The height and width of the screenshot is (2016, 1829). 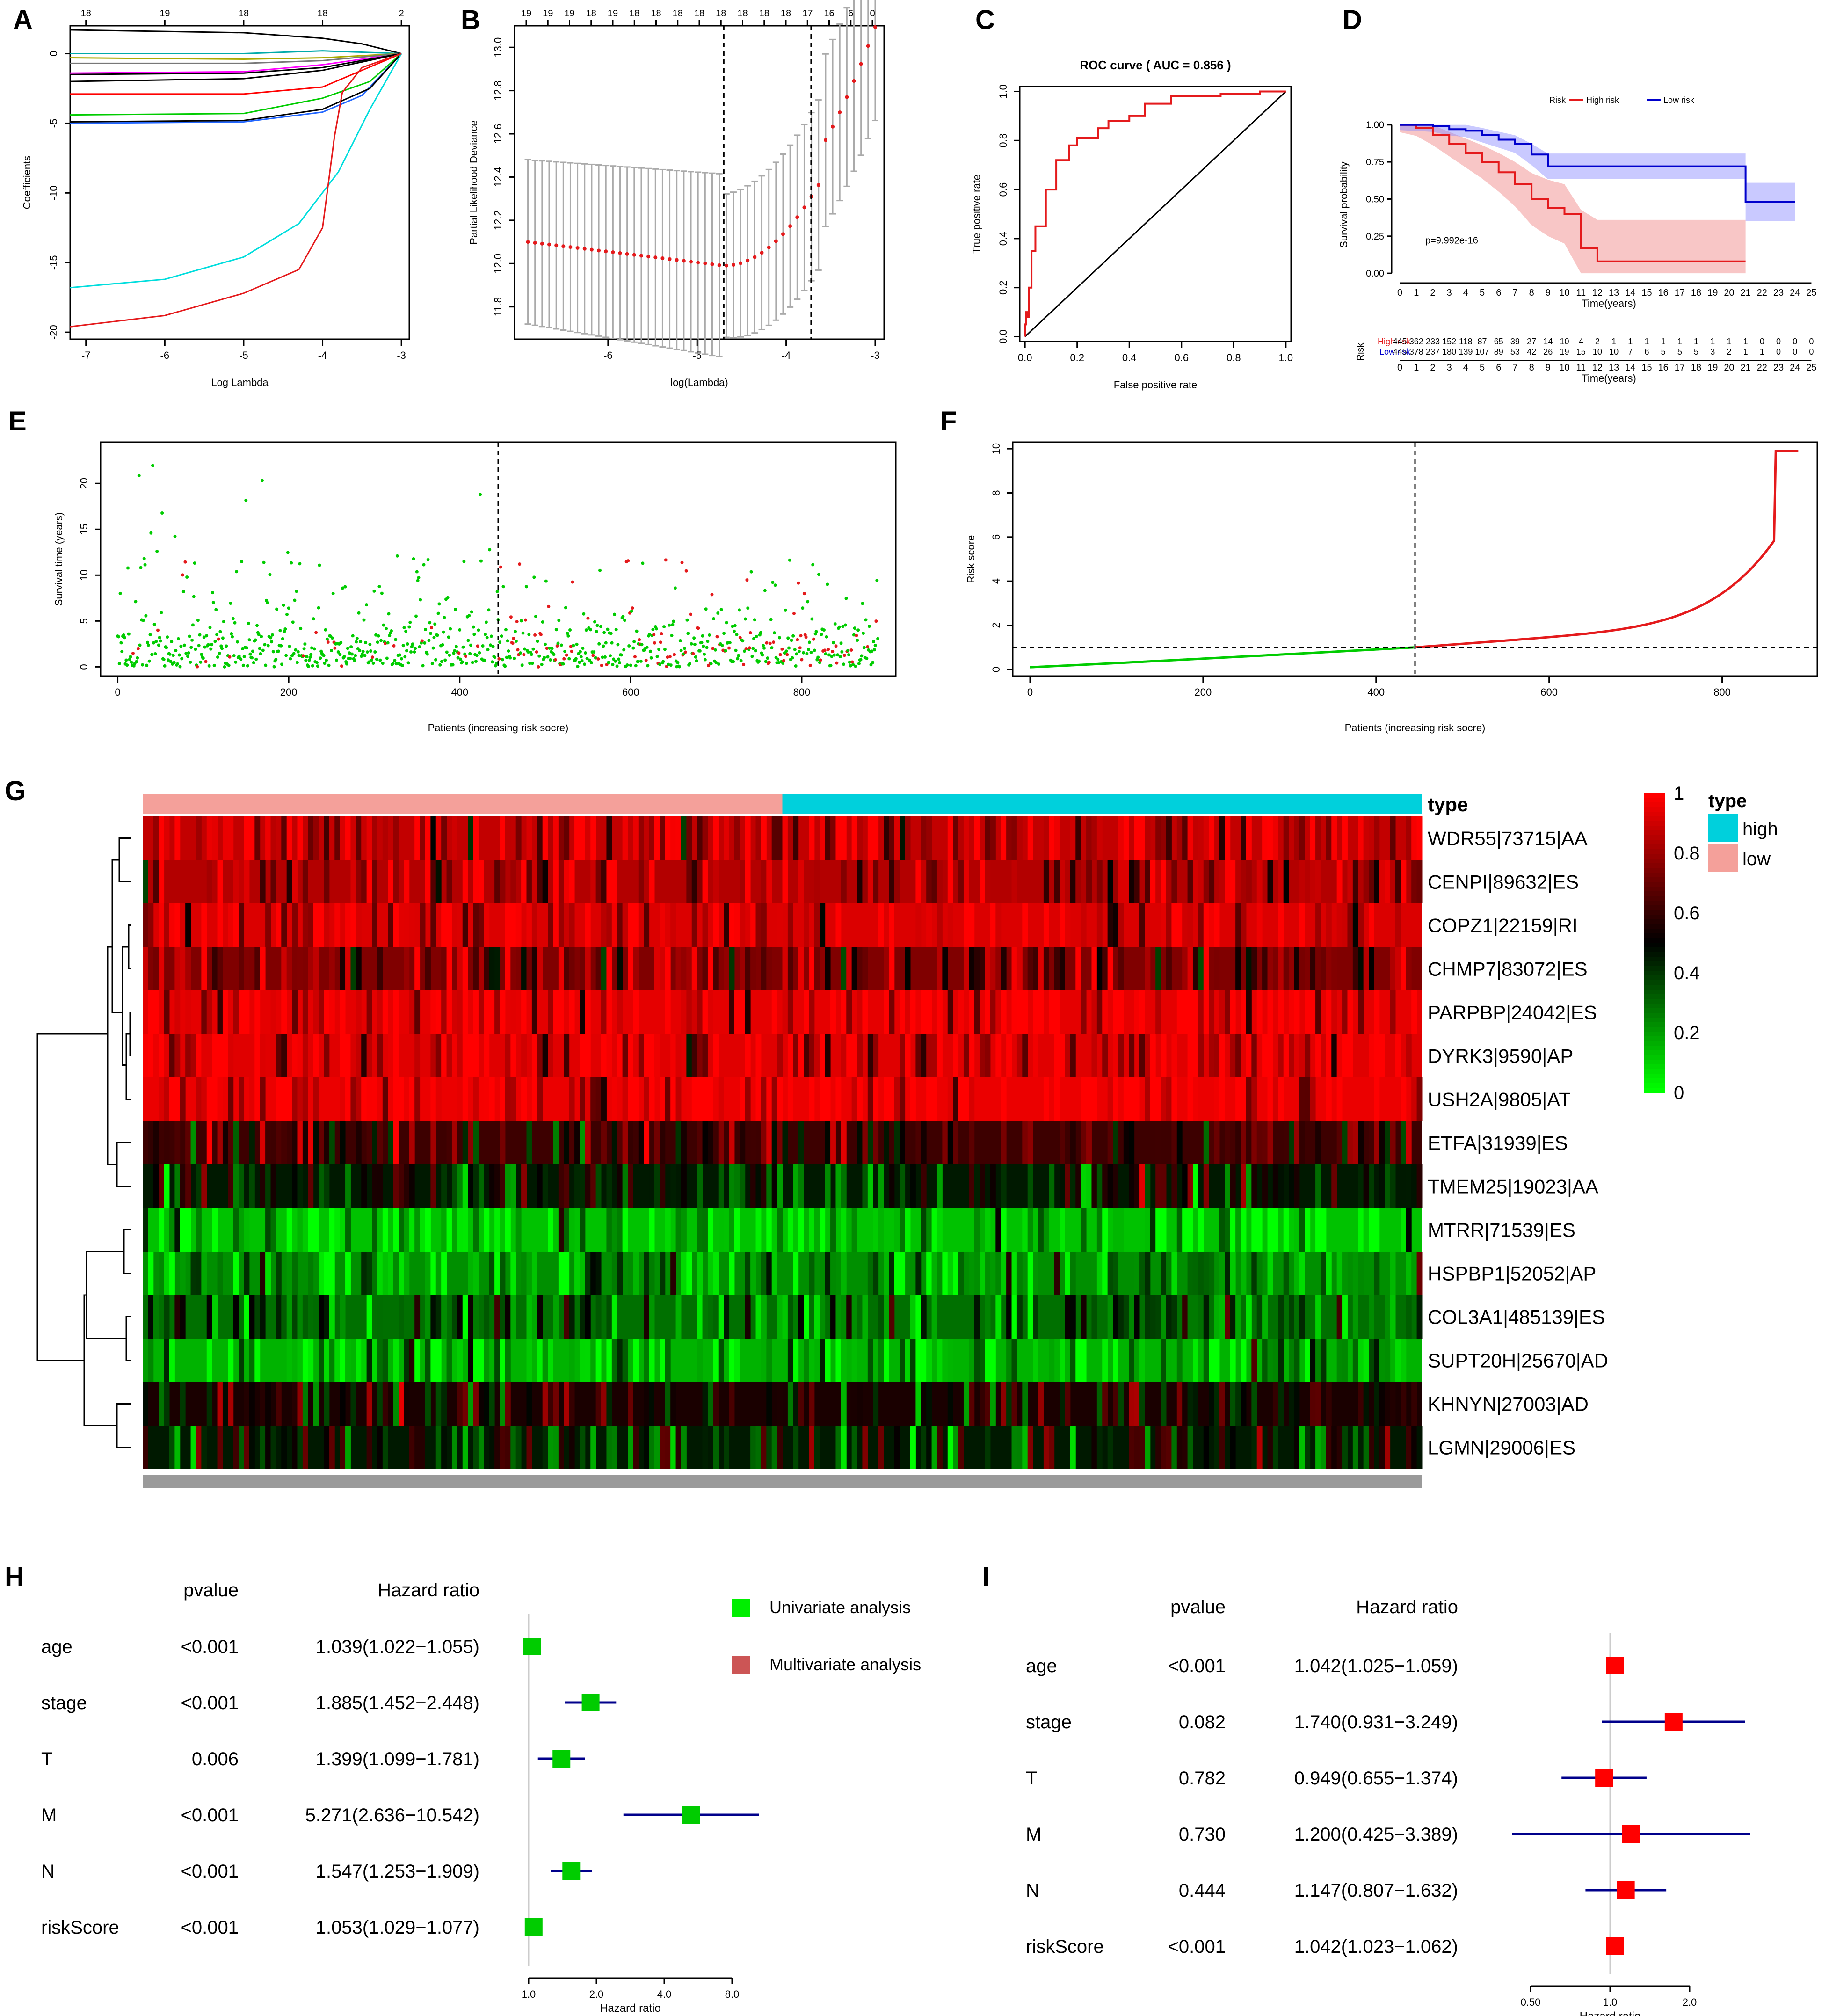 What do you see at coordinates (985, 20) in the screenshot?
I see `panel-letter-c: C` at bounding box center [985, 20].